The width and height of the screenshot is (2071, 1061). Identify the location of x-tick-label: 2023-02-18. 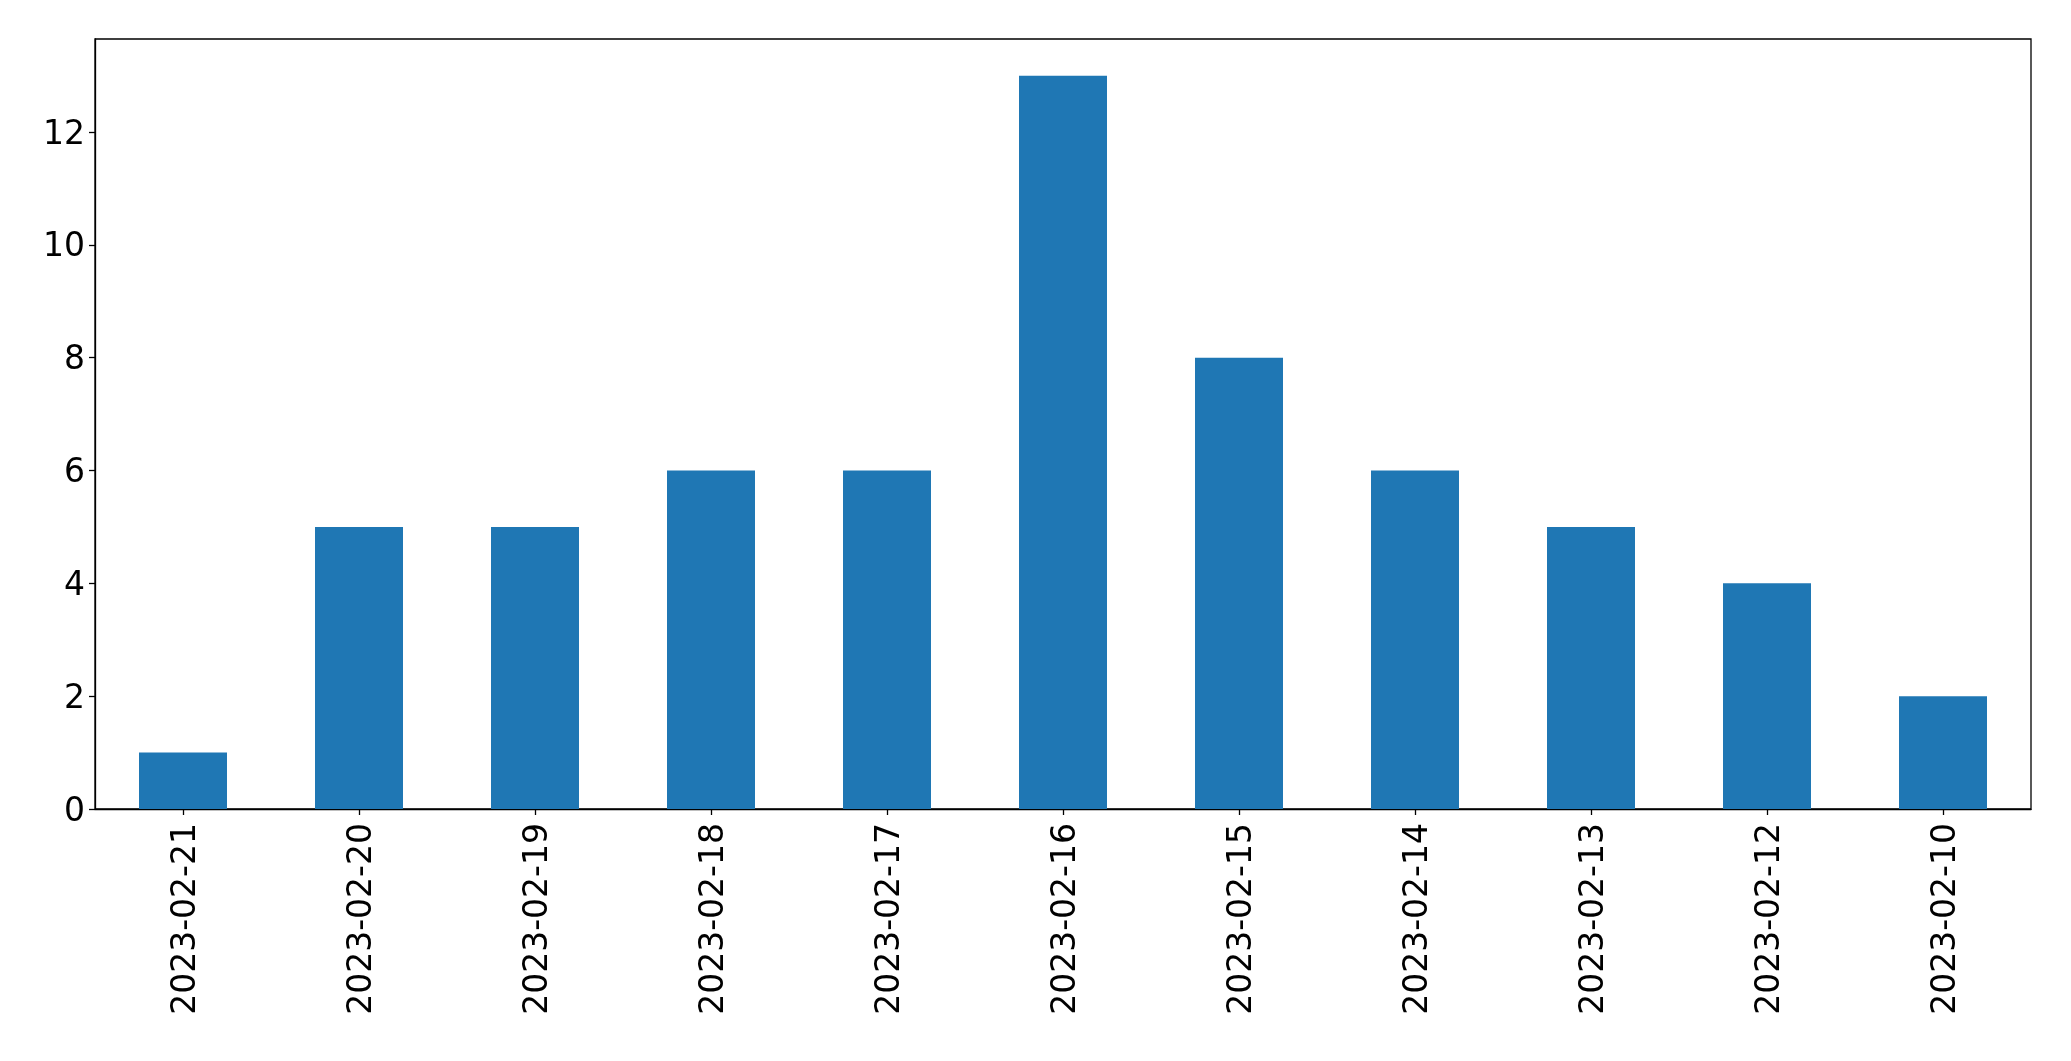
(711, 919).